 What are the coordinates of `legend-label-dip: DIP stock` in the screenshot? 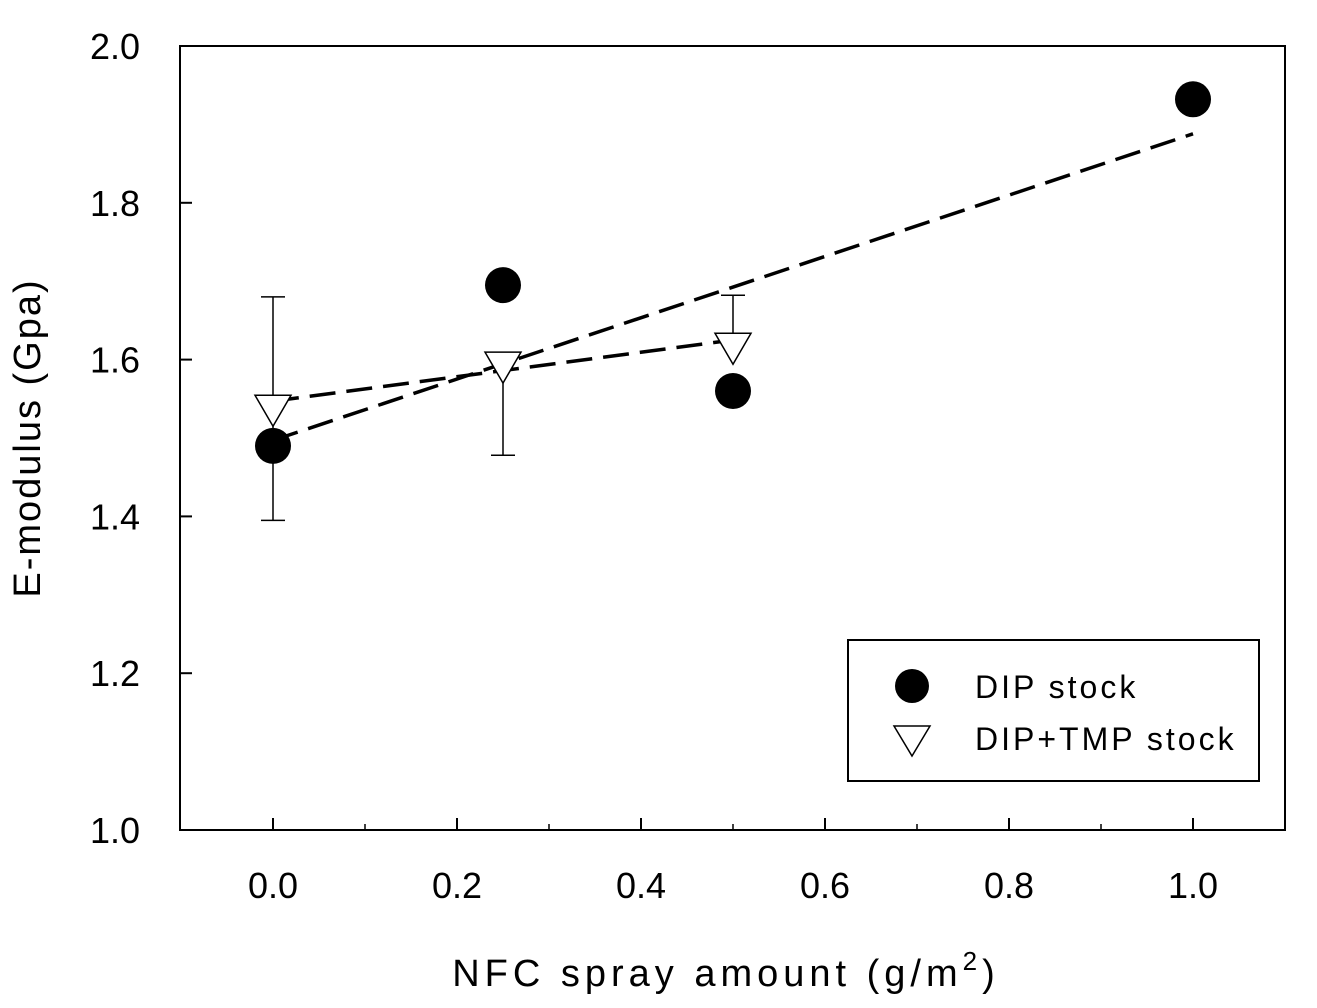 It's located at (1056, 687).